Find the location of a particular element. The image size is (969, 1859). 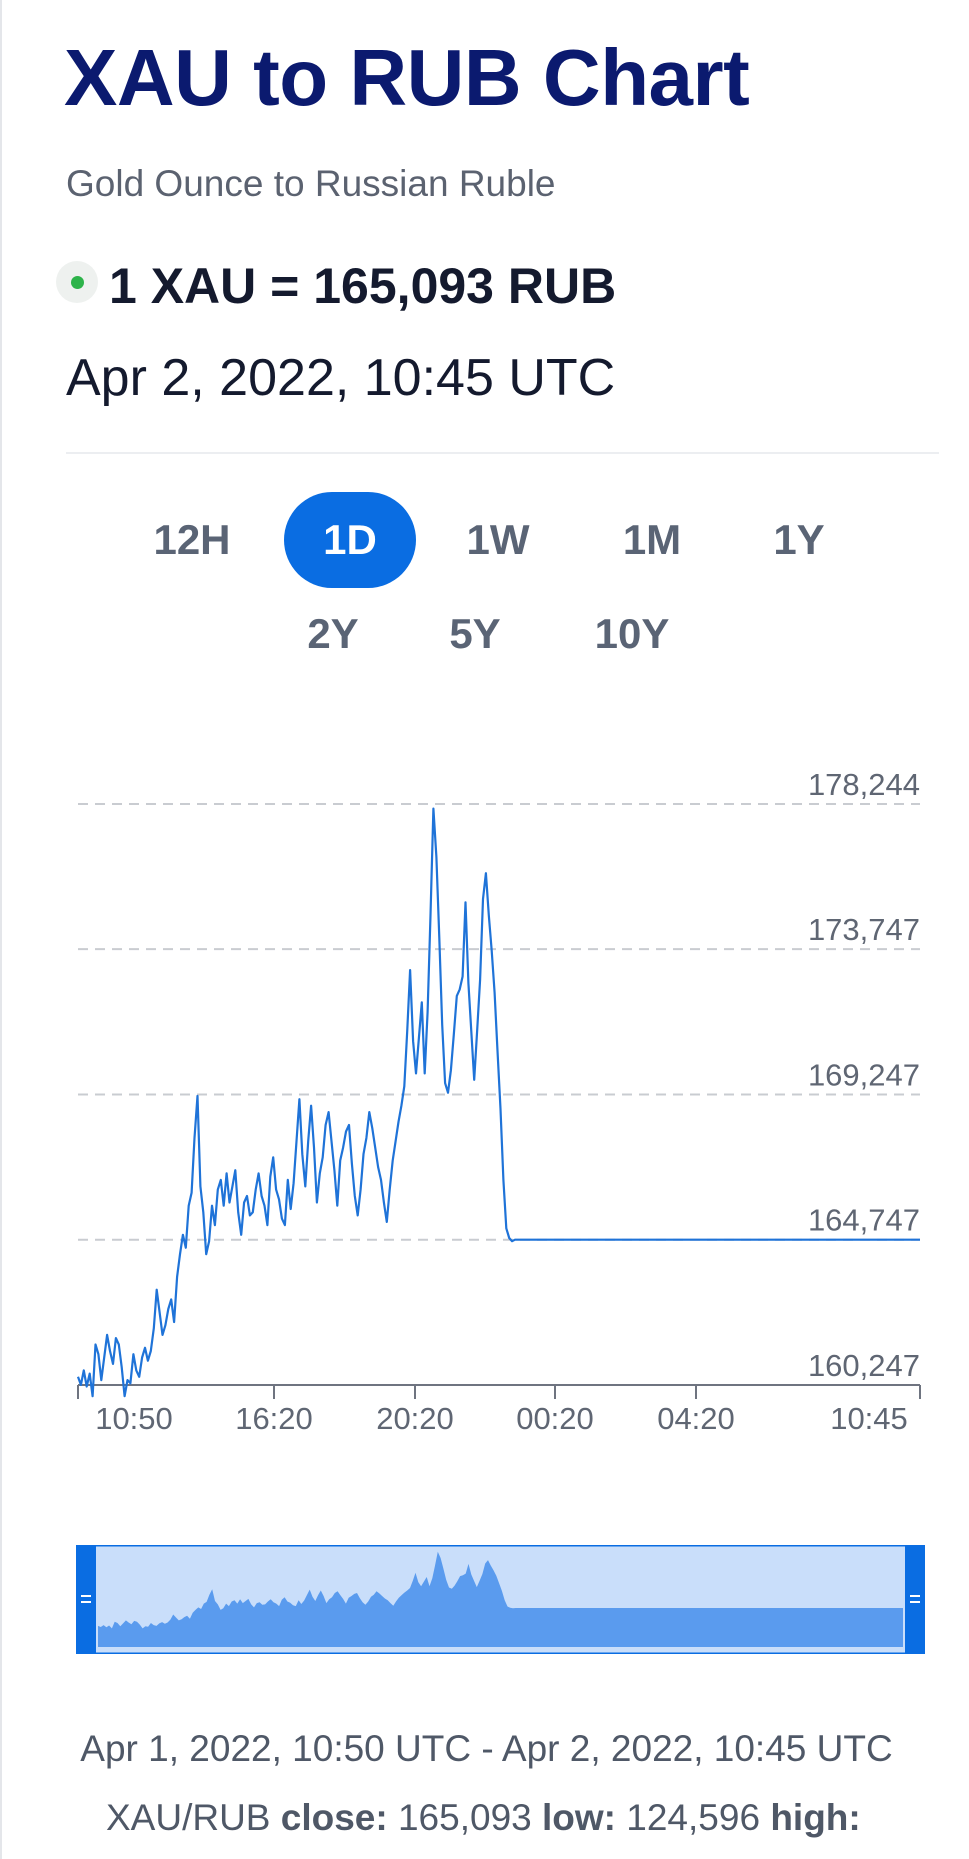

navigator-area is located at coordinates (500, 1599).